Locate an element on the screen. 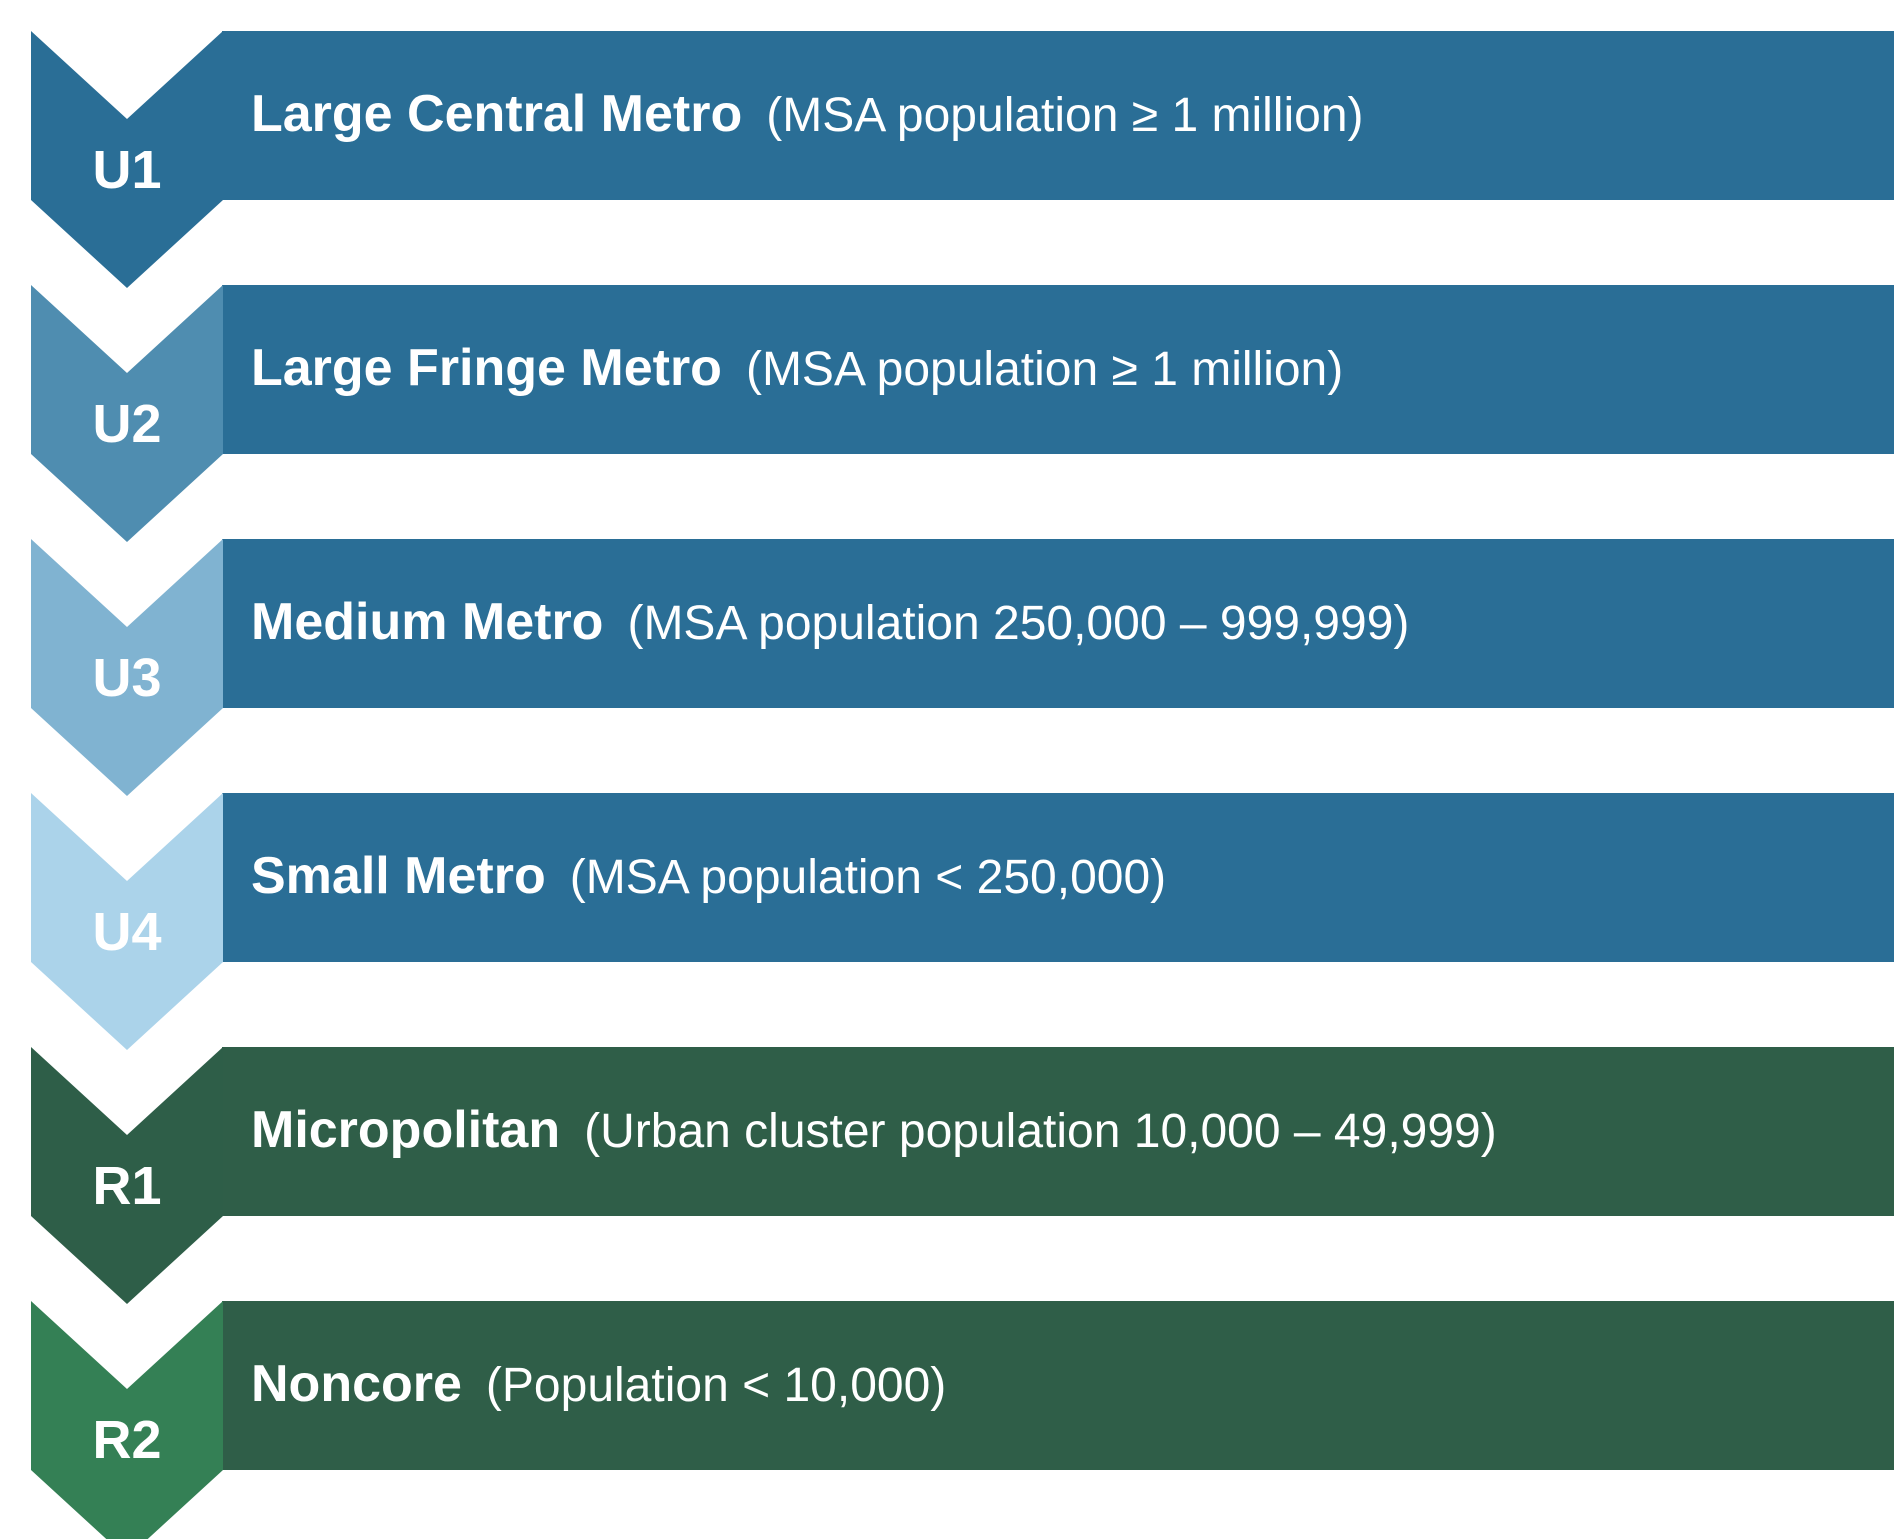 The height and width of the screenshot is (1539, 1894). name: Noncore is located at coordinates (356, 1384).